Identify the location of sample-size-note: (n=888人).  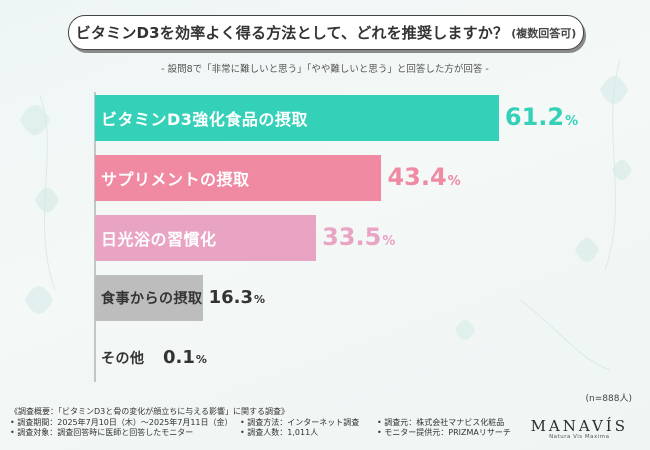
(608, 399).